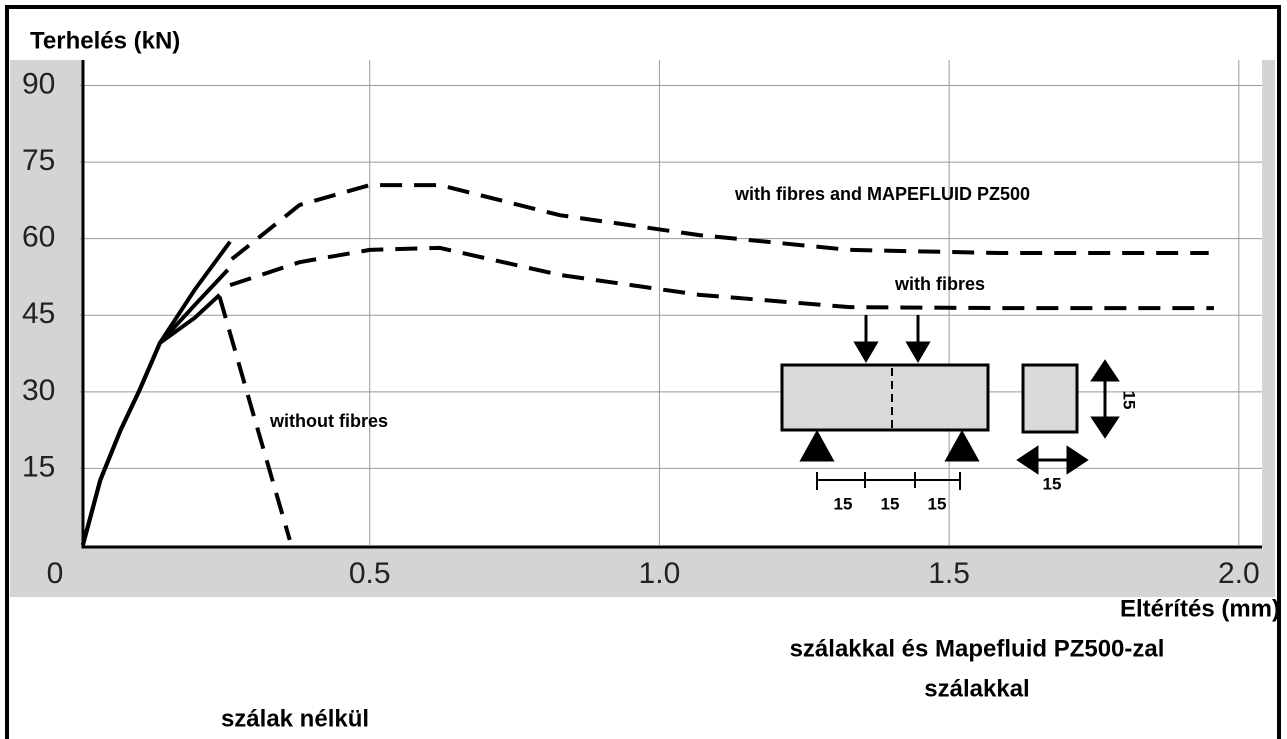 This screenshot has width=1287, height=739. What do you see at coordinates (38, 237) in the screenshot?
I see `y-tick-label: 60` at bounding box center [38, 237].